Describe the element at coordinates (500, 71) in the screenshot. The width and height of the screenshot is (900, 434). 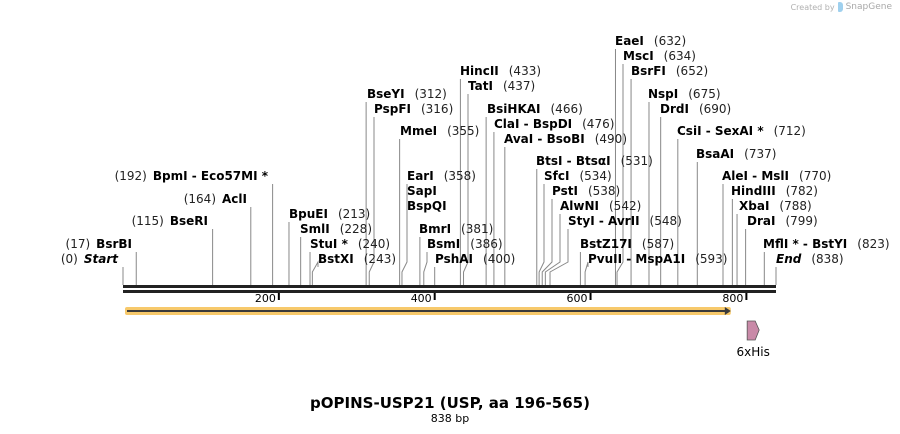
I see `site-hincii: HincII (433)` at that location.